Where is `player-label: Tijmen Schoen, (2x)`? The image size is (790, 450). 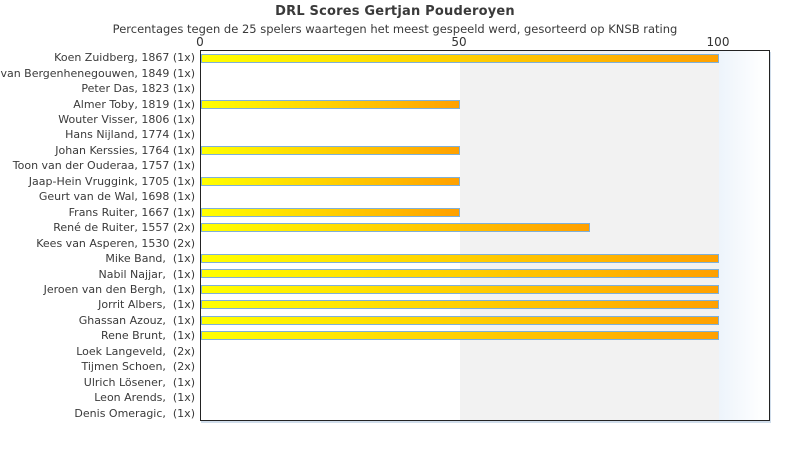 player-label: Tijmen Schoen, (2x) is located at coordinates (138, 367).